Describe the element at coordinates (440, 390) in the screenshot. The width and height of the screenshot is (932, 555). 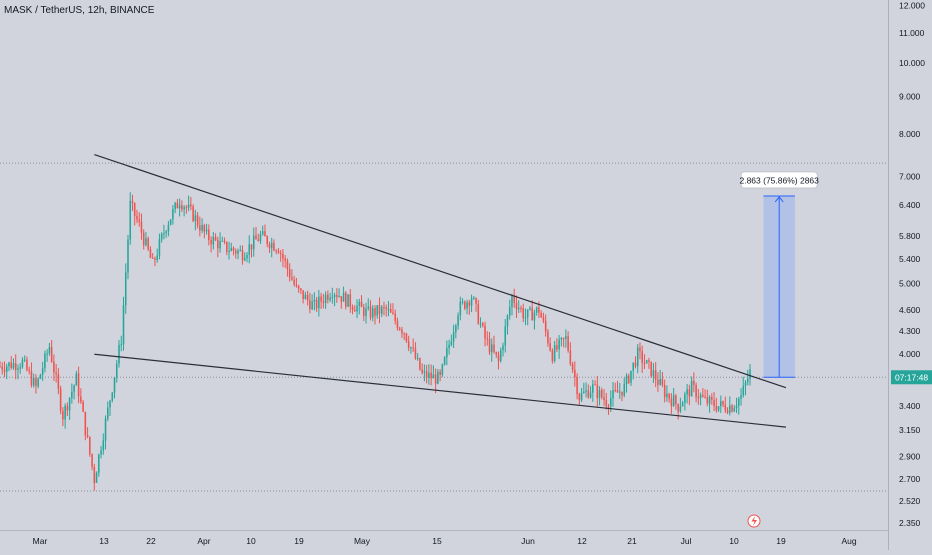
I see `trendline-lower` at that location.